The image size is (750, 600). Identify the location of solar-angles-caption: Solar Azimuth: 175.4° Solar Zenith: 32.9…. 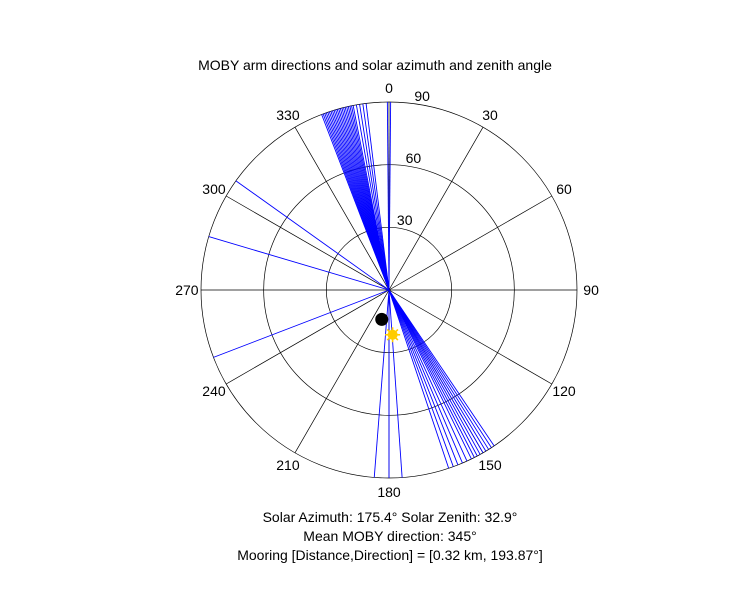
(390, 517).